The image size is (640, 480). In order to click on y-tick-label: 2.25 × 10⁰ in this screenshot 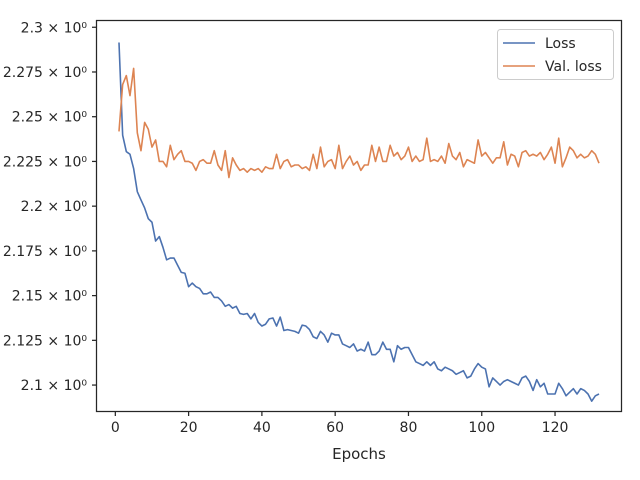, I will do `click(50, 118)`.